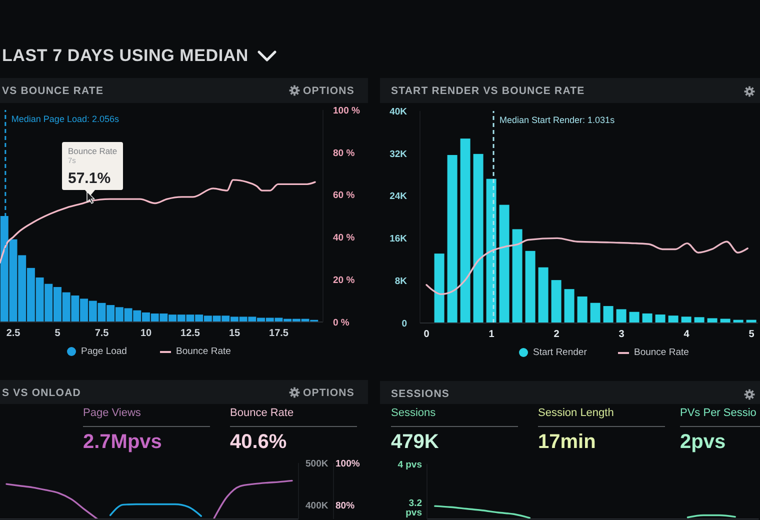 This screenshot has height=520, width=760. Describe the element at coordinates (420, 394) in the screenshot. I see `text: SESSIONS` at that location.